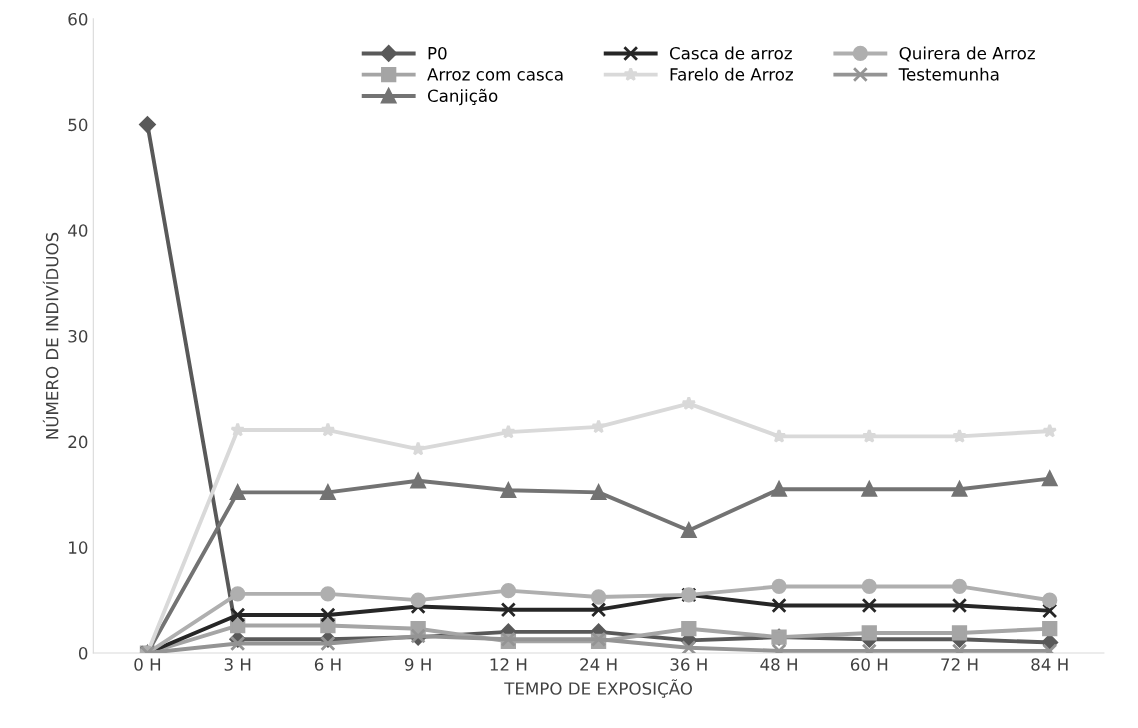 This screenshot has height=728, width=1138. Describe the element at coordinates (78, 125) in the screenshot. I see `y-tick-label: 50` at that location.